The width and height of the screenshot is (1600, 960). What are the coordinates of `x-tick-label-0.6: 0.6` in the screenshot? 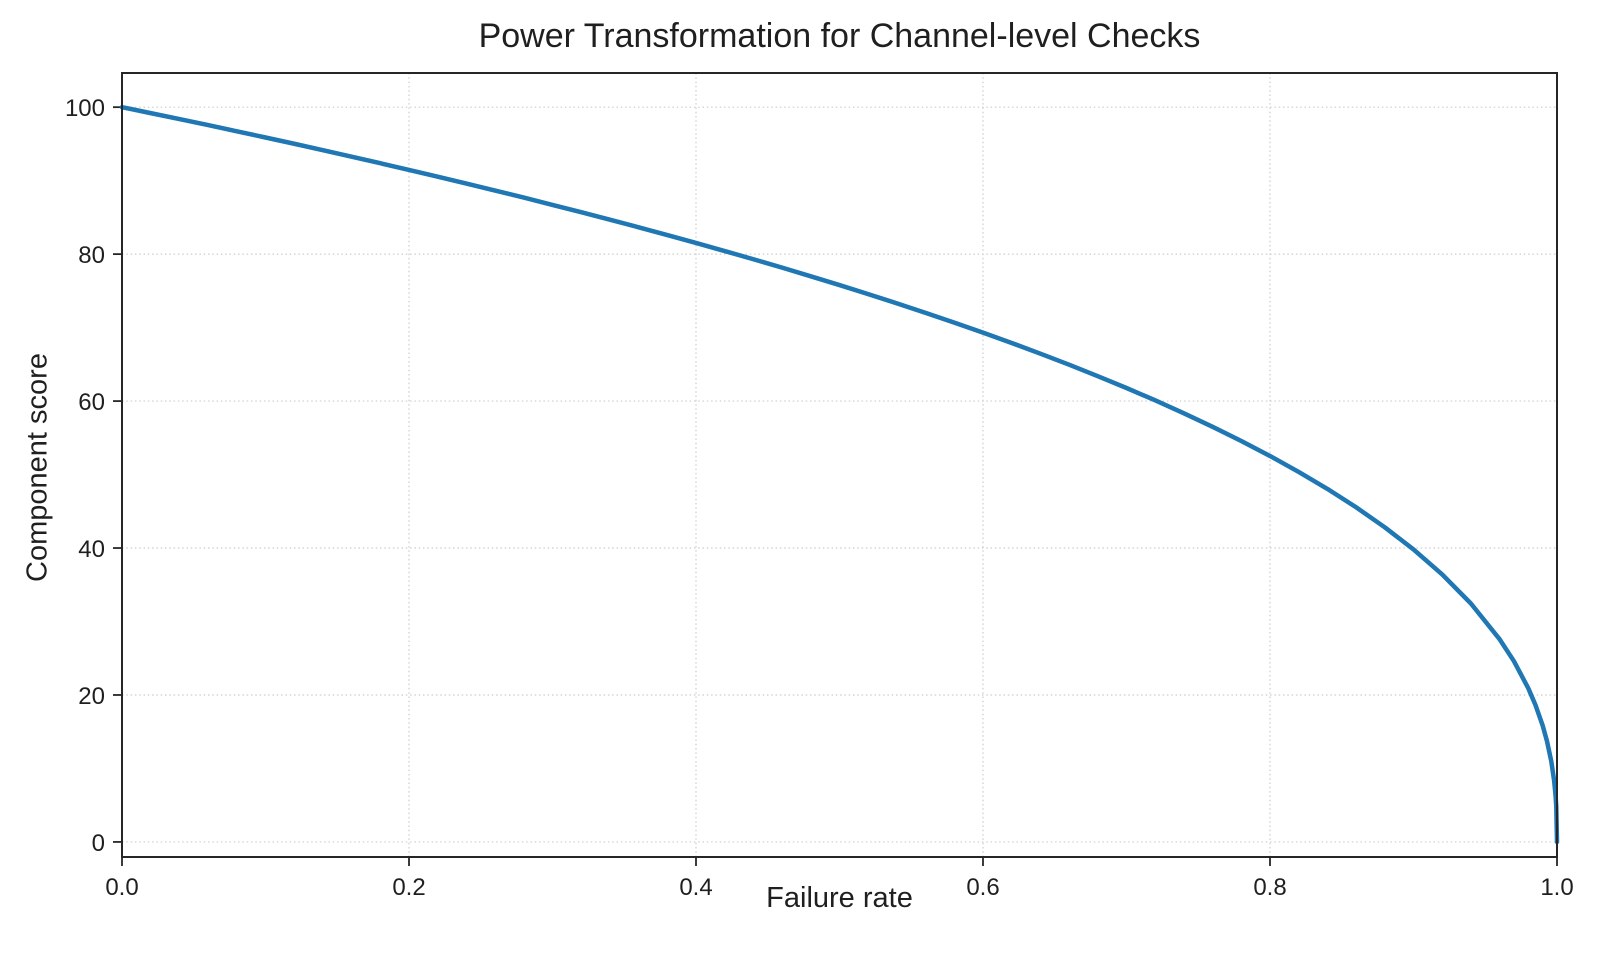 It's located at (982, 887).